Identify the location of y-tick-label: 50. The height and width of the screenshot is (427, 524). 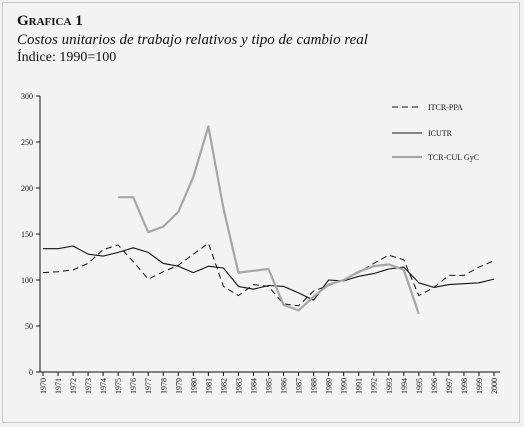
(29, 326).